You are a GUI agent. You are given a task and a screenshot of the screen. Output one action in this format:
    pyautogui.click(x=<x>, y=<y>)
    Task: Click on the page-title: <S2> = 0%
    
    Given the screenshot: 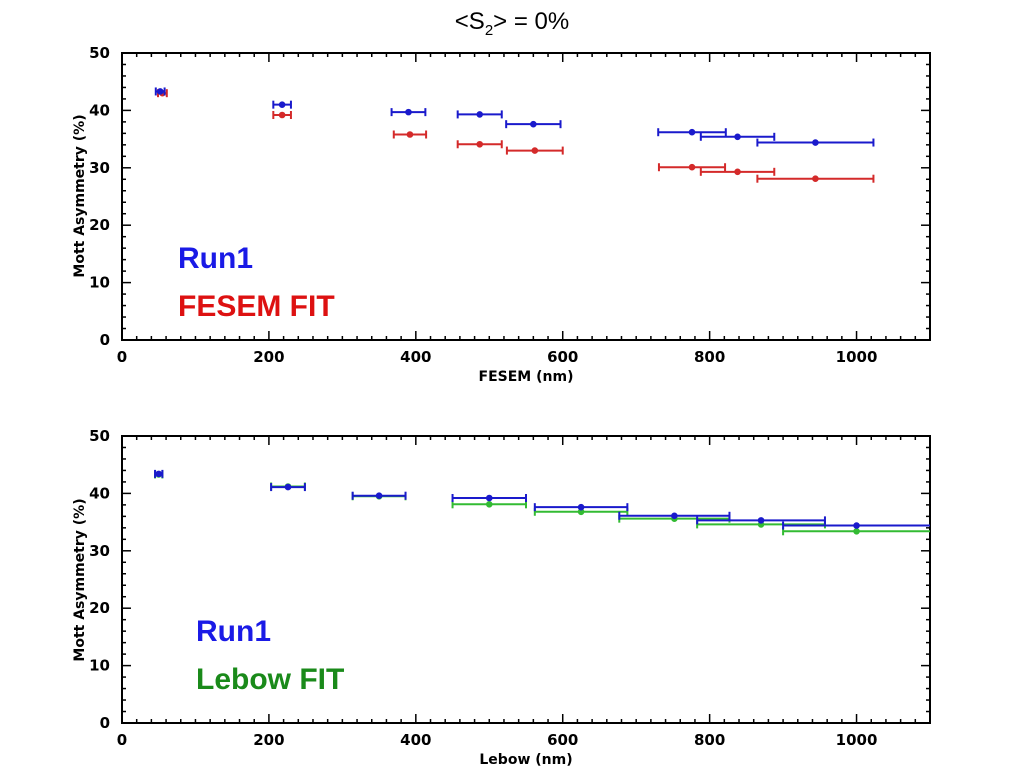 What is the action you would take?
    pyautogui.click(x=512, y=23)
    